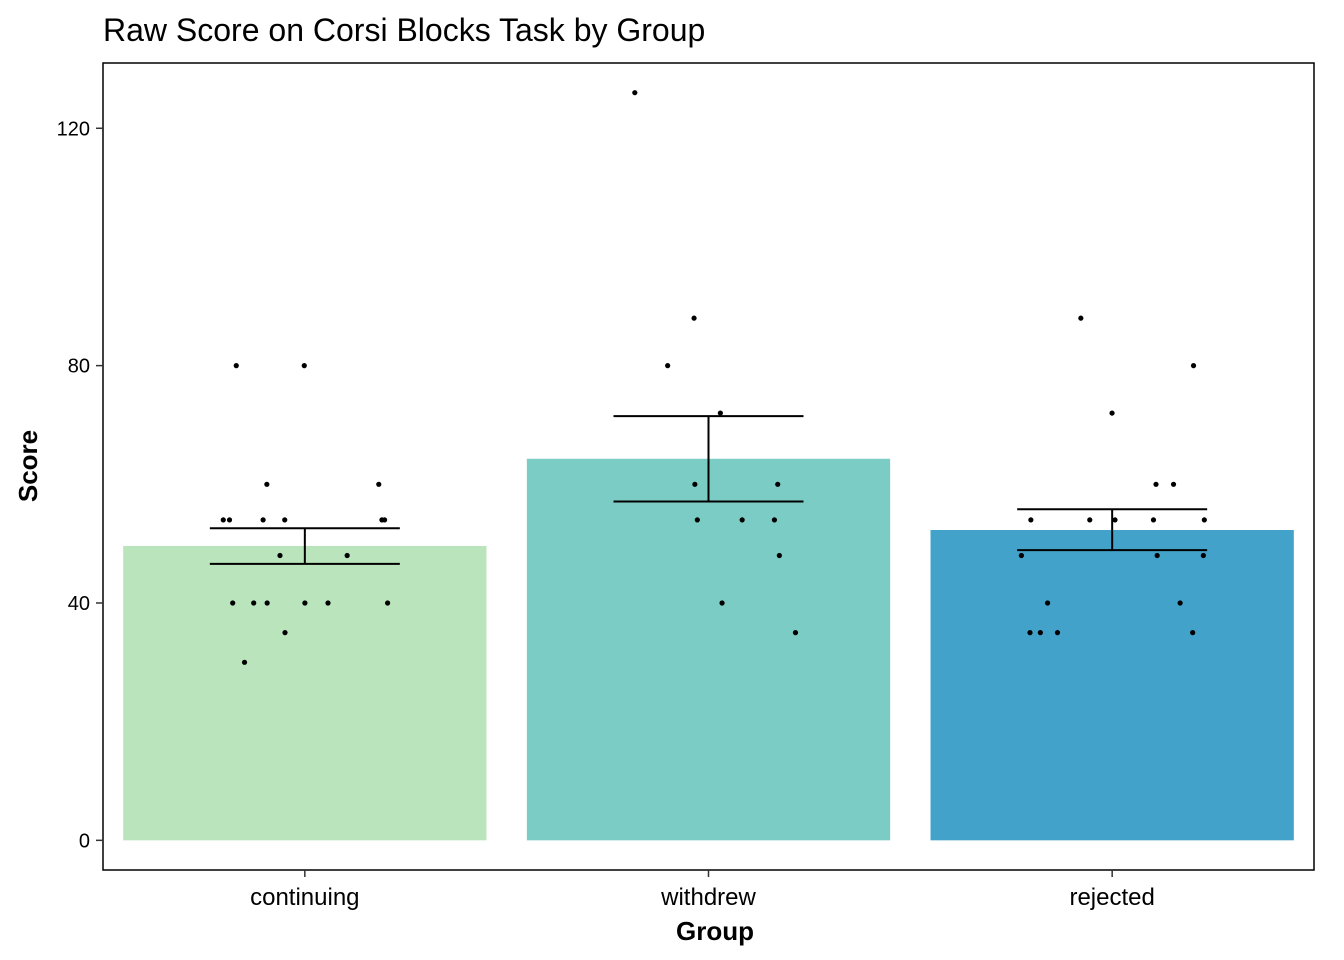  What do you see at coordinates (305, 693) in the screenshot?
I see `bar-continuing` at bounding box center [305, 693].